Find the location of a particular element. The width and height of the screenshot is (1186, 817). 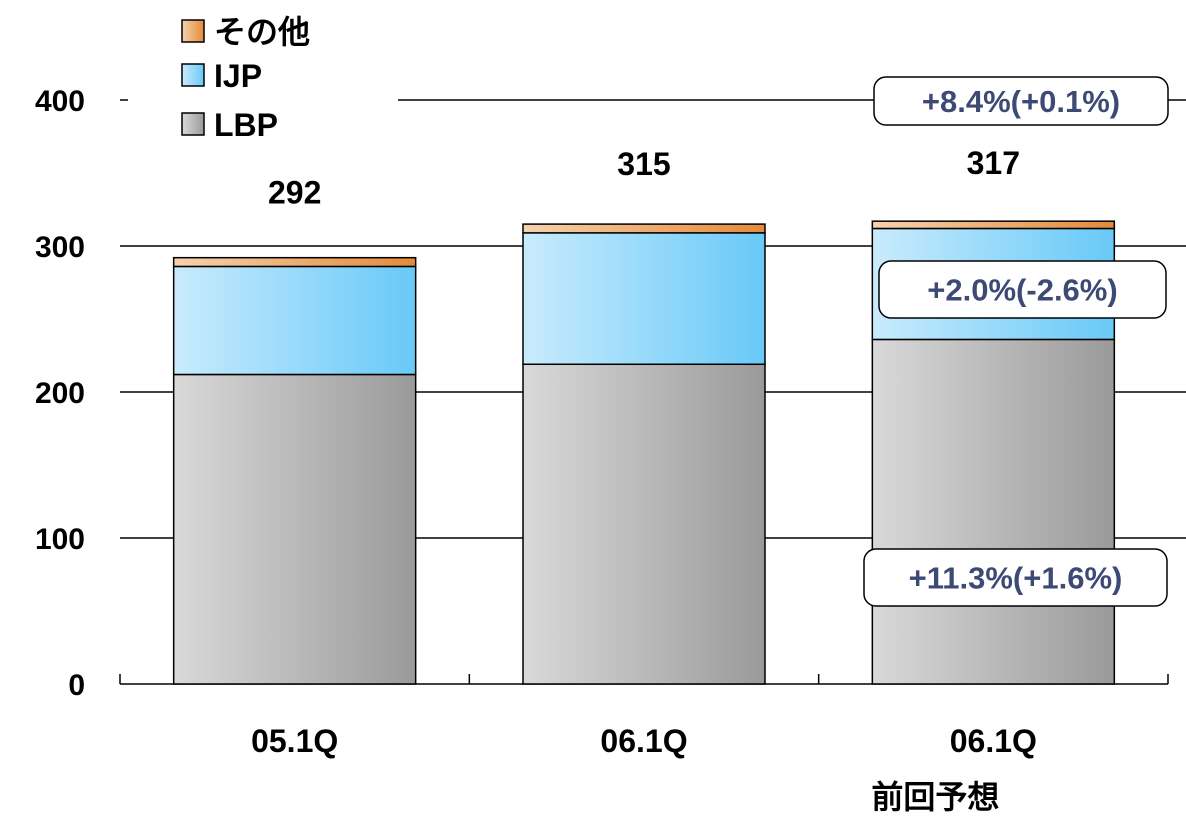

legend-label-lbp: LBP is located at coordinates (246, 125).